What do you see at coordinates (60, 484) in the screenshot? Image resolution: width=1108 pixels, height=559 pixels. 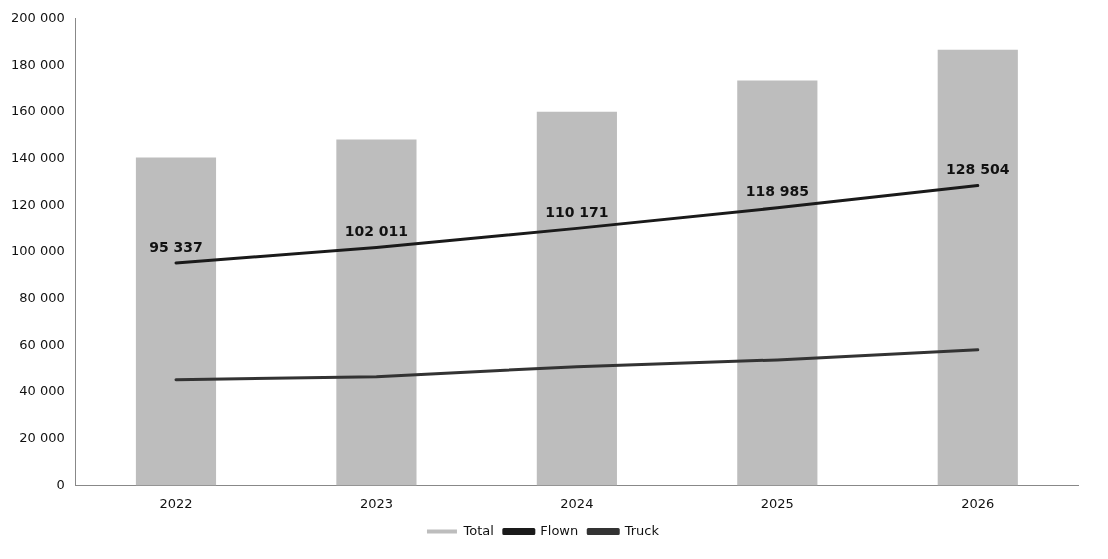 I see `y-tick-label: 0` at bounding box center [60, 484].